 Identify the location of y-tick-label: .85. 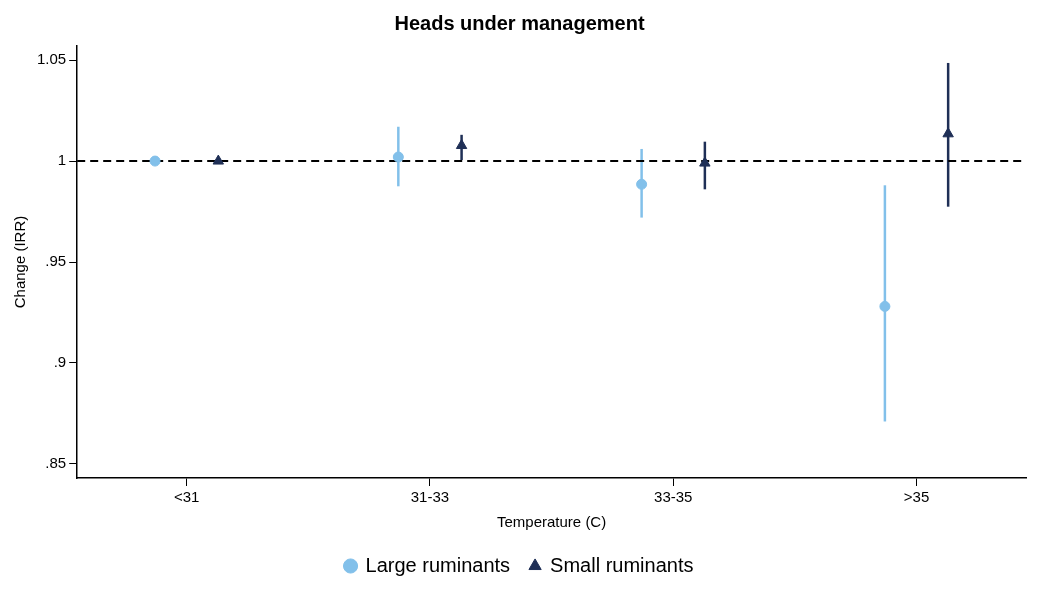
(56, 463).